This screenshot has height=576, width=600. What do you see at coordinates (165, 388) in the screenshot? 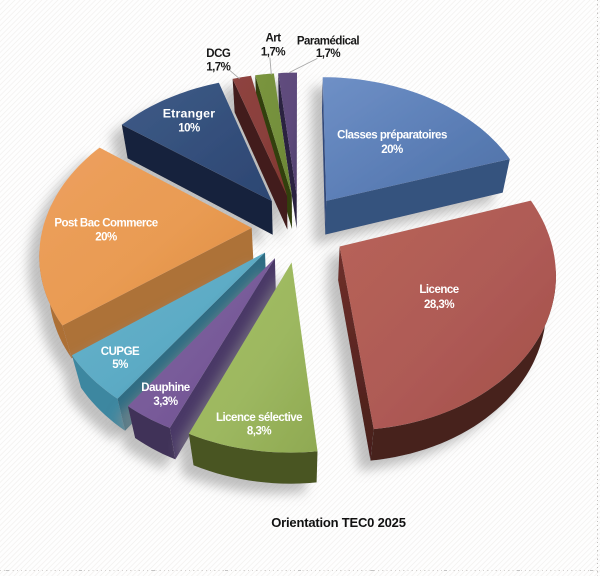
I see `svg-text: Dauphine` at bounding box center [165, 388].